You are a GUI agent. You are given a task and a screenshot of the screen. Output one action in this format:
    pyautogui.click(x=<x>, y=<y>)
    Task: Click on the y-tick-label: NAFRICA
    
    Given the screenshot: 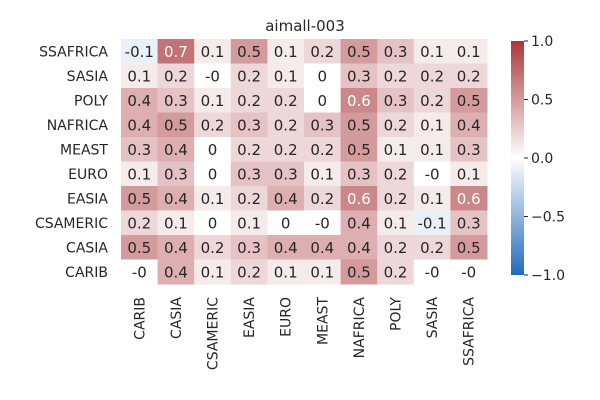 What is the action you would take?
    pyautogui.click(x=78, y=126)
    